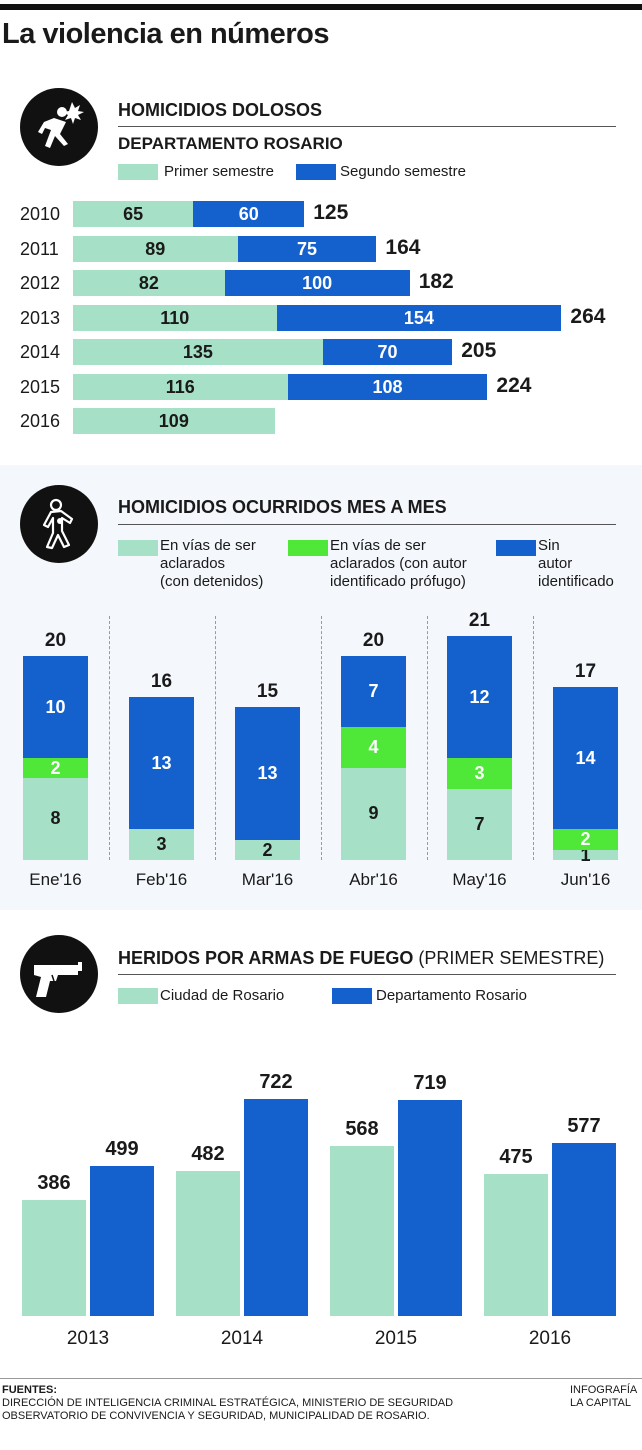 This screenshot has height=1450, width=642. Describe the element at coordinates (516, 1156) in the screenshot. I see `bar-value: 475` at that location.